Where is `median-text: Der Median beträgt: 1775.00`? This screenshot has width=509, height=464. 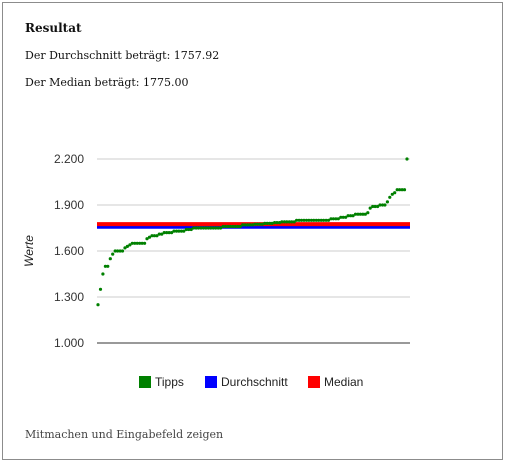
median-text: Der Median beträgt: 1775.00 is located at coordinates (107, 82).